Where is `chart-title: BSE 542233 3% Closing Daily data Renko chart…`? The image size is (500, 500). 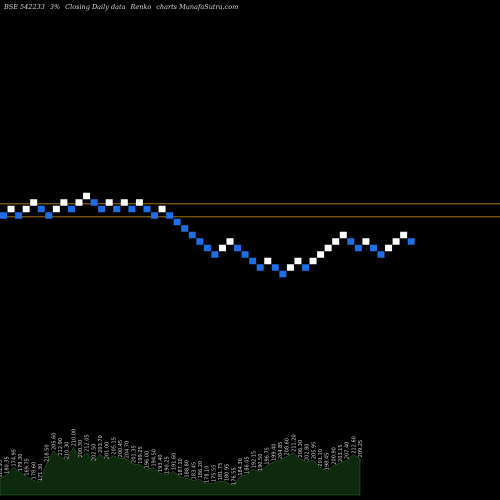 chart-title: BSE 542233 3% Closing Daily data Renko chart… is located at coordinates (123, 7).